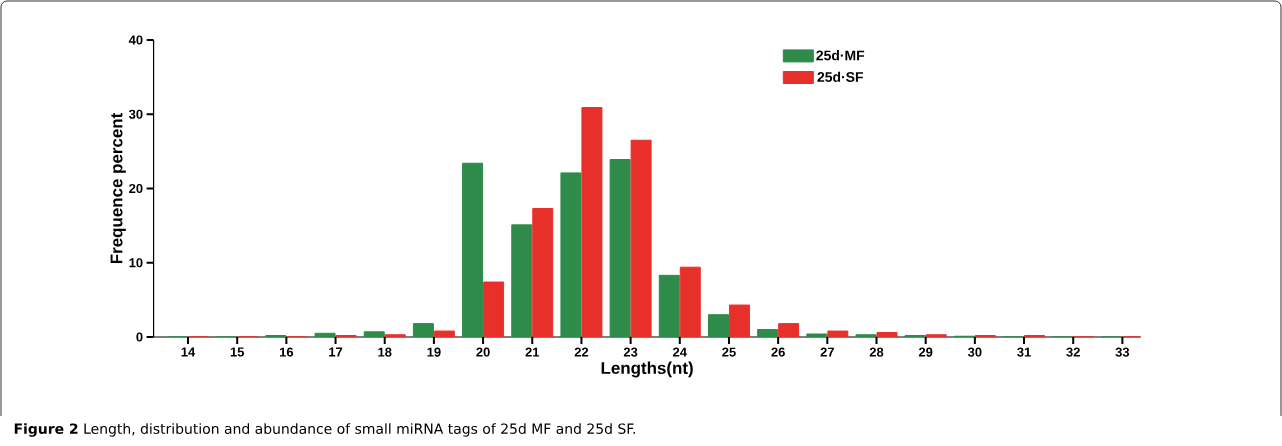  What do you see at coordinates (286, 352) in the screenshot?
I see `x-tick-label: 16` at bounding box center [286, 352].